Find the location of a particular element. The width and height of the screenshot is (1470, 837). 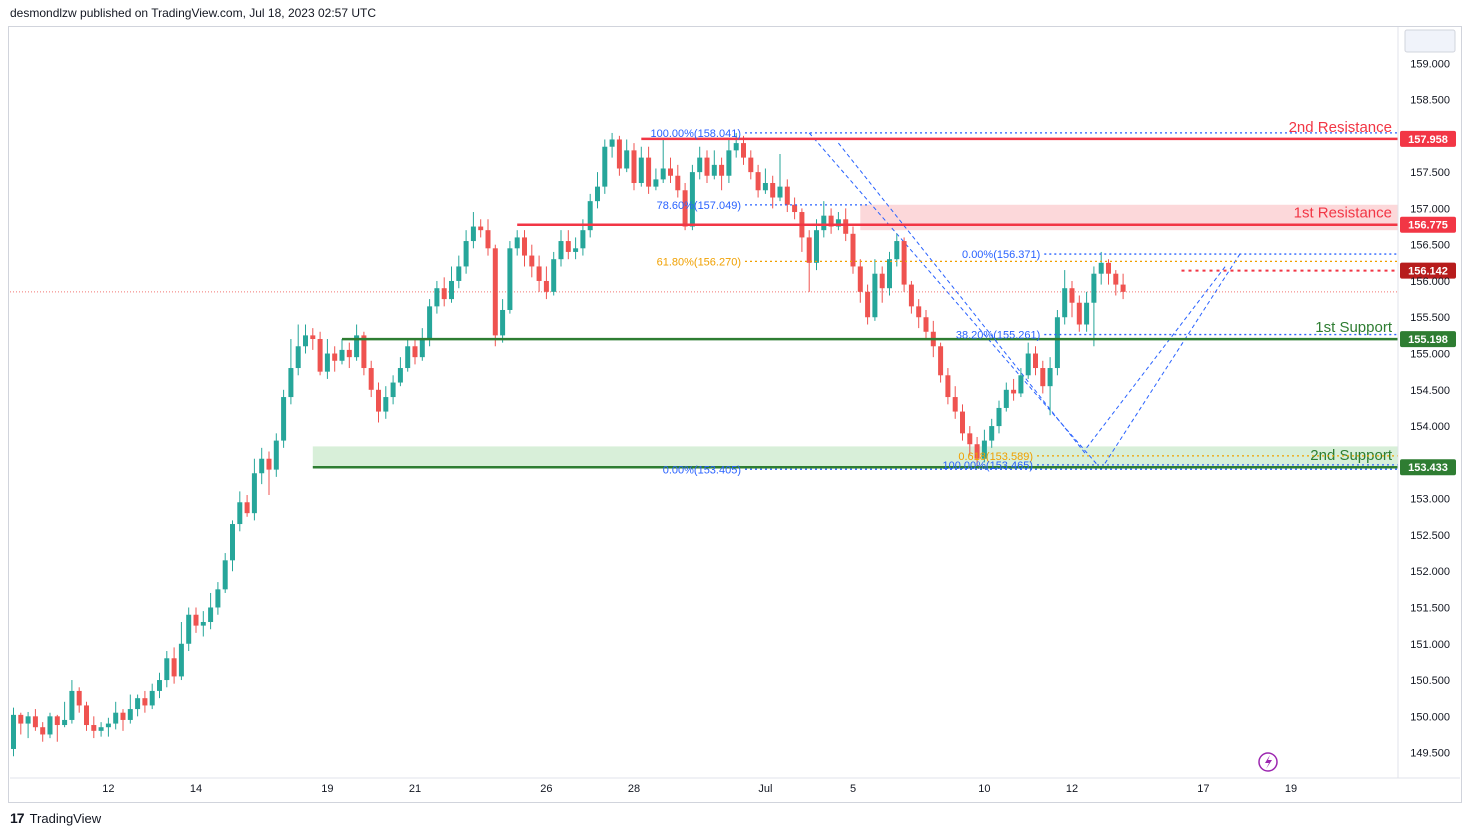

price-tag: 153.433 is located at coordinates (1428, 467).